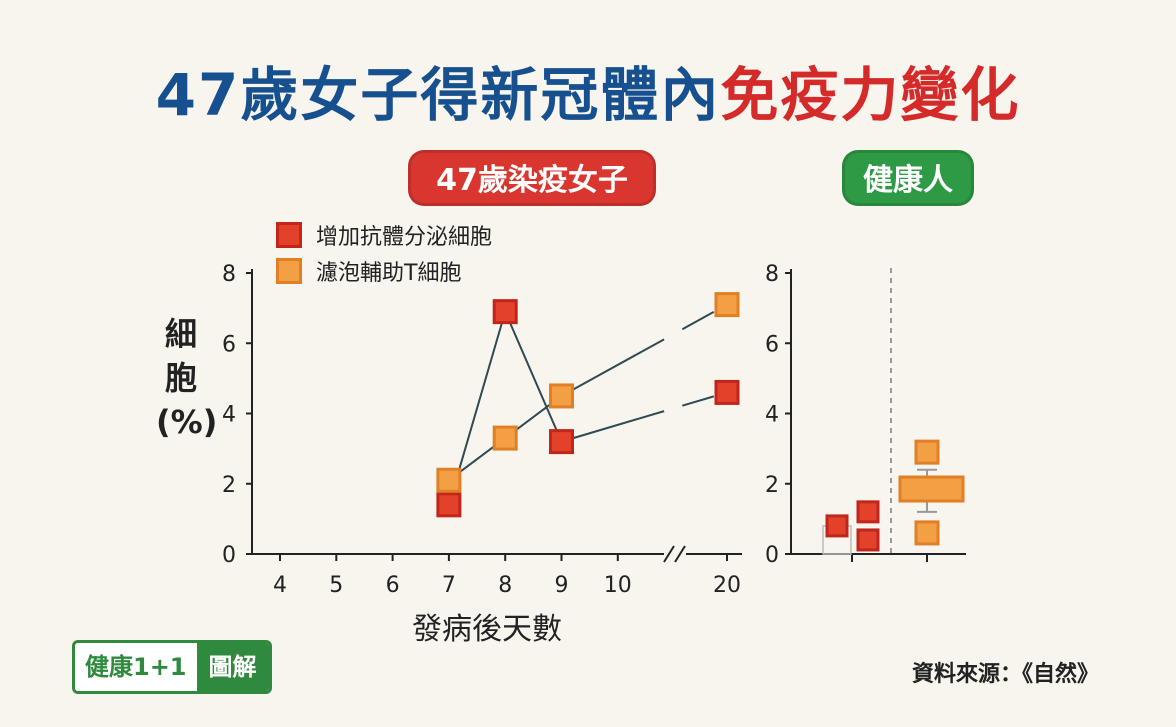  I want to click on legend-label-tfh: 濾泡輔助T細胞, so click(389, 273).